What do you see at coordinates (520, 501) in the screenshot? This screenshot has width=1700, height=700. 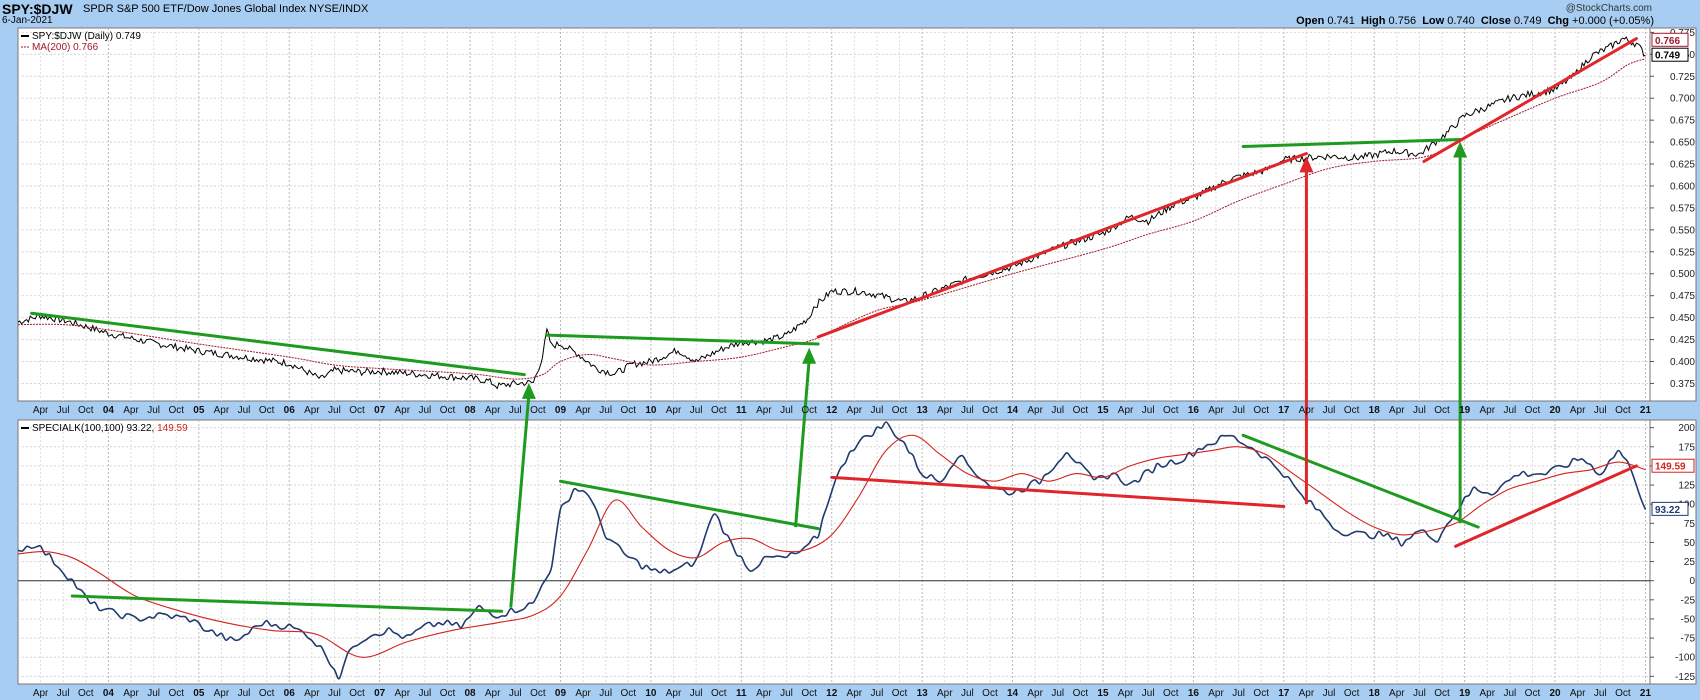 I see `green-signal-arrow-shaft` at bounding box center [520, 501].